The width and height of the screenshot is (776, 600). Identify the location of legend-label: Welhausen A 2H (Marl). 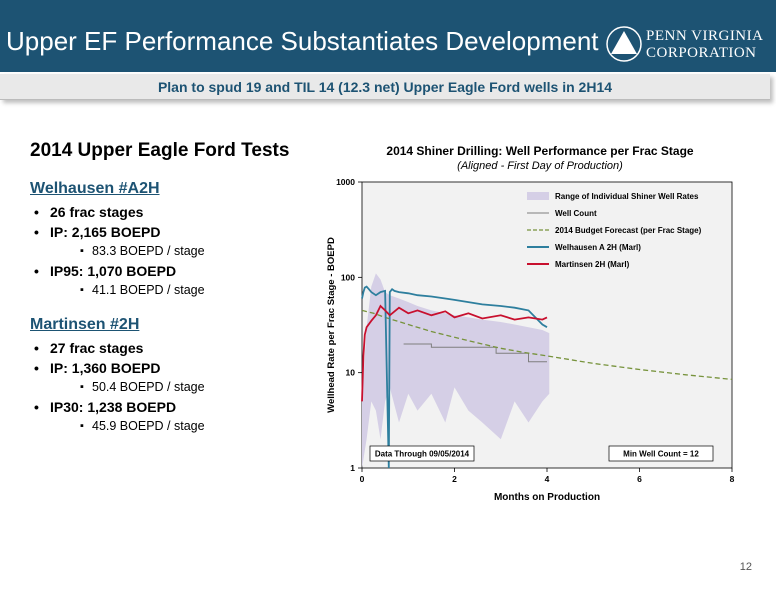
(598, 247).